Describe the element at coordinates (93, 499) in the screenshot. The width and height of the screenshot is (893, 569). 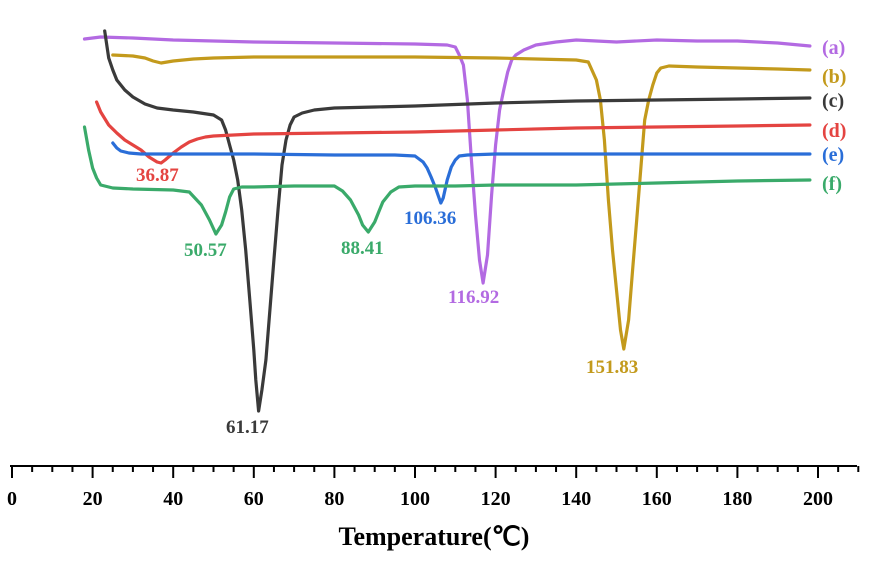
I see `x-tick-label: 20` at that location.